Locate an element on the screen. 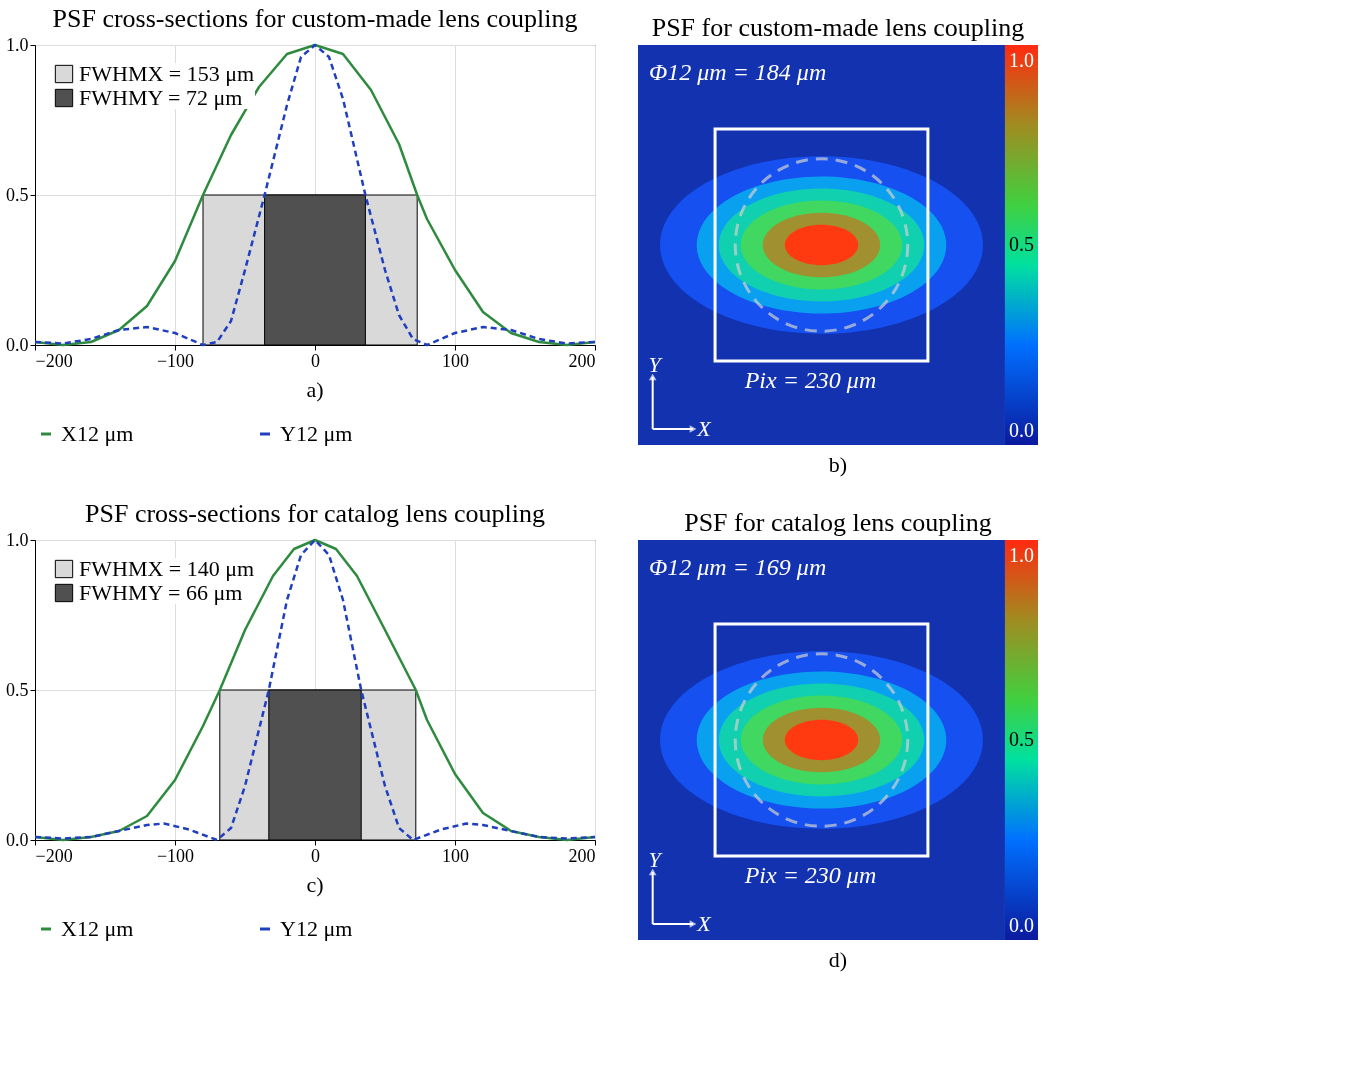 This screenshot has width=1363, height=1092. text: PSF for catalog lens coupling is located at coordinates (838, 522).